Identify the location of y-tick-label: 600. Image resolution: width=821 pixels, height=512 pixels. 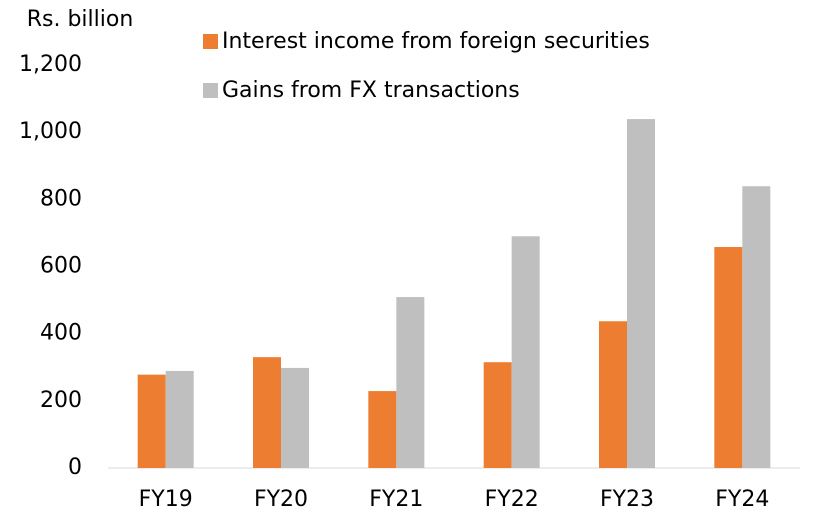
(61, 266).